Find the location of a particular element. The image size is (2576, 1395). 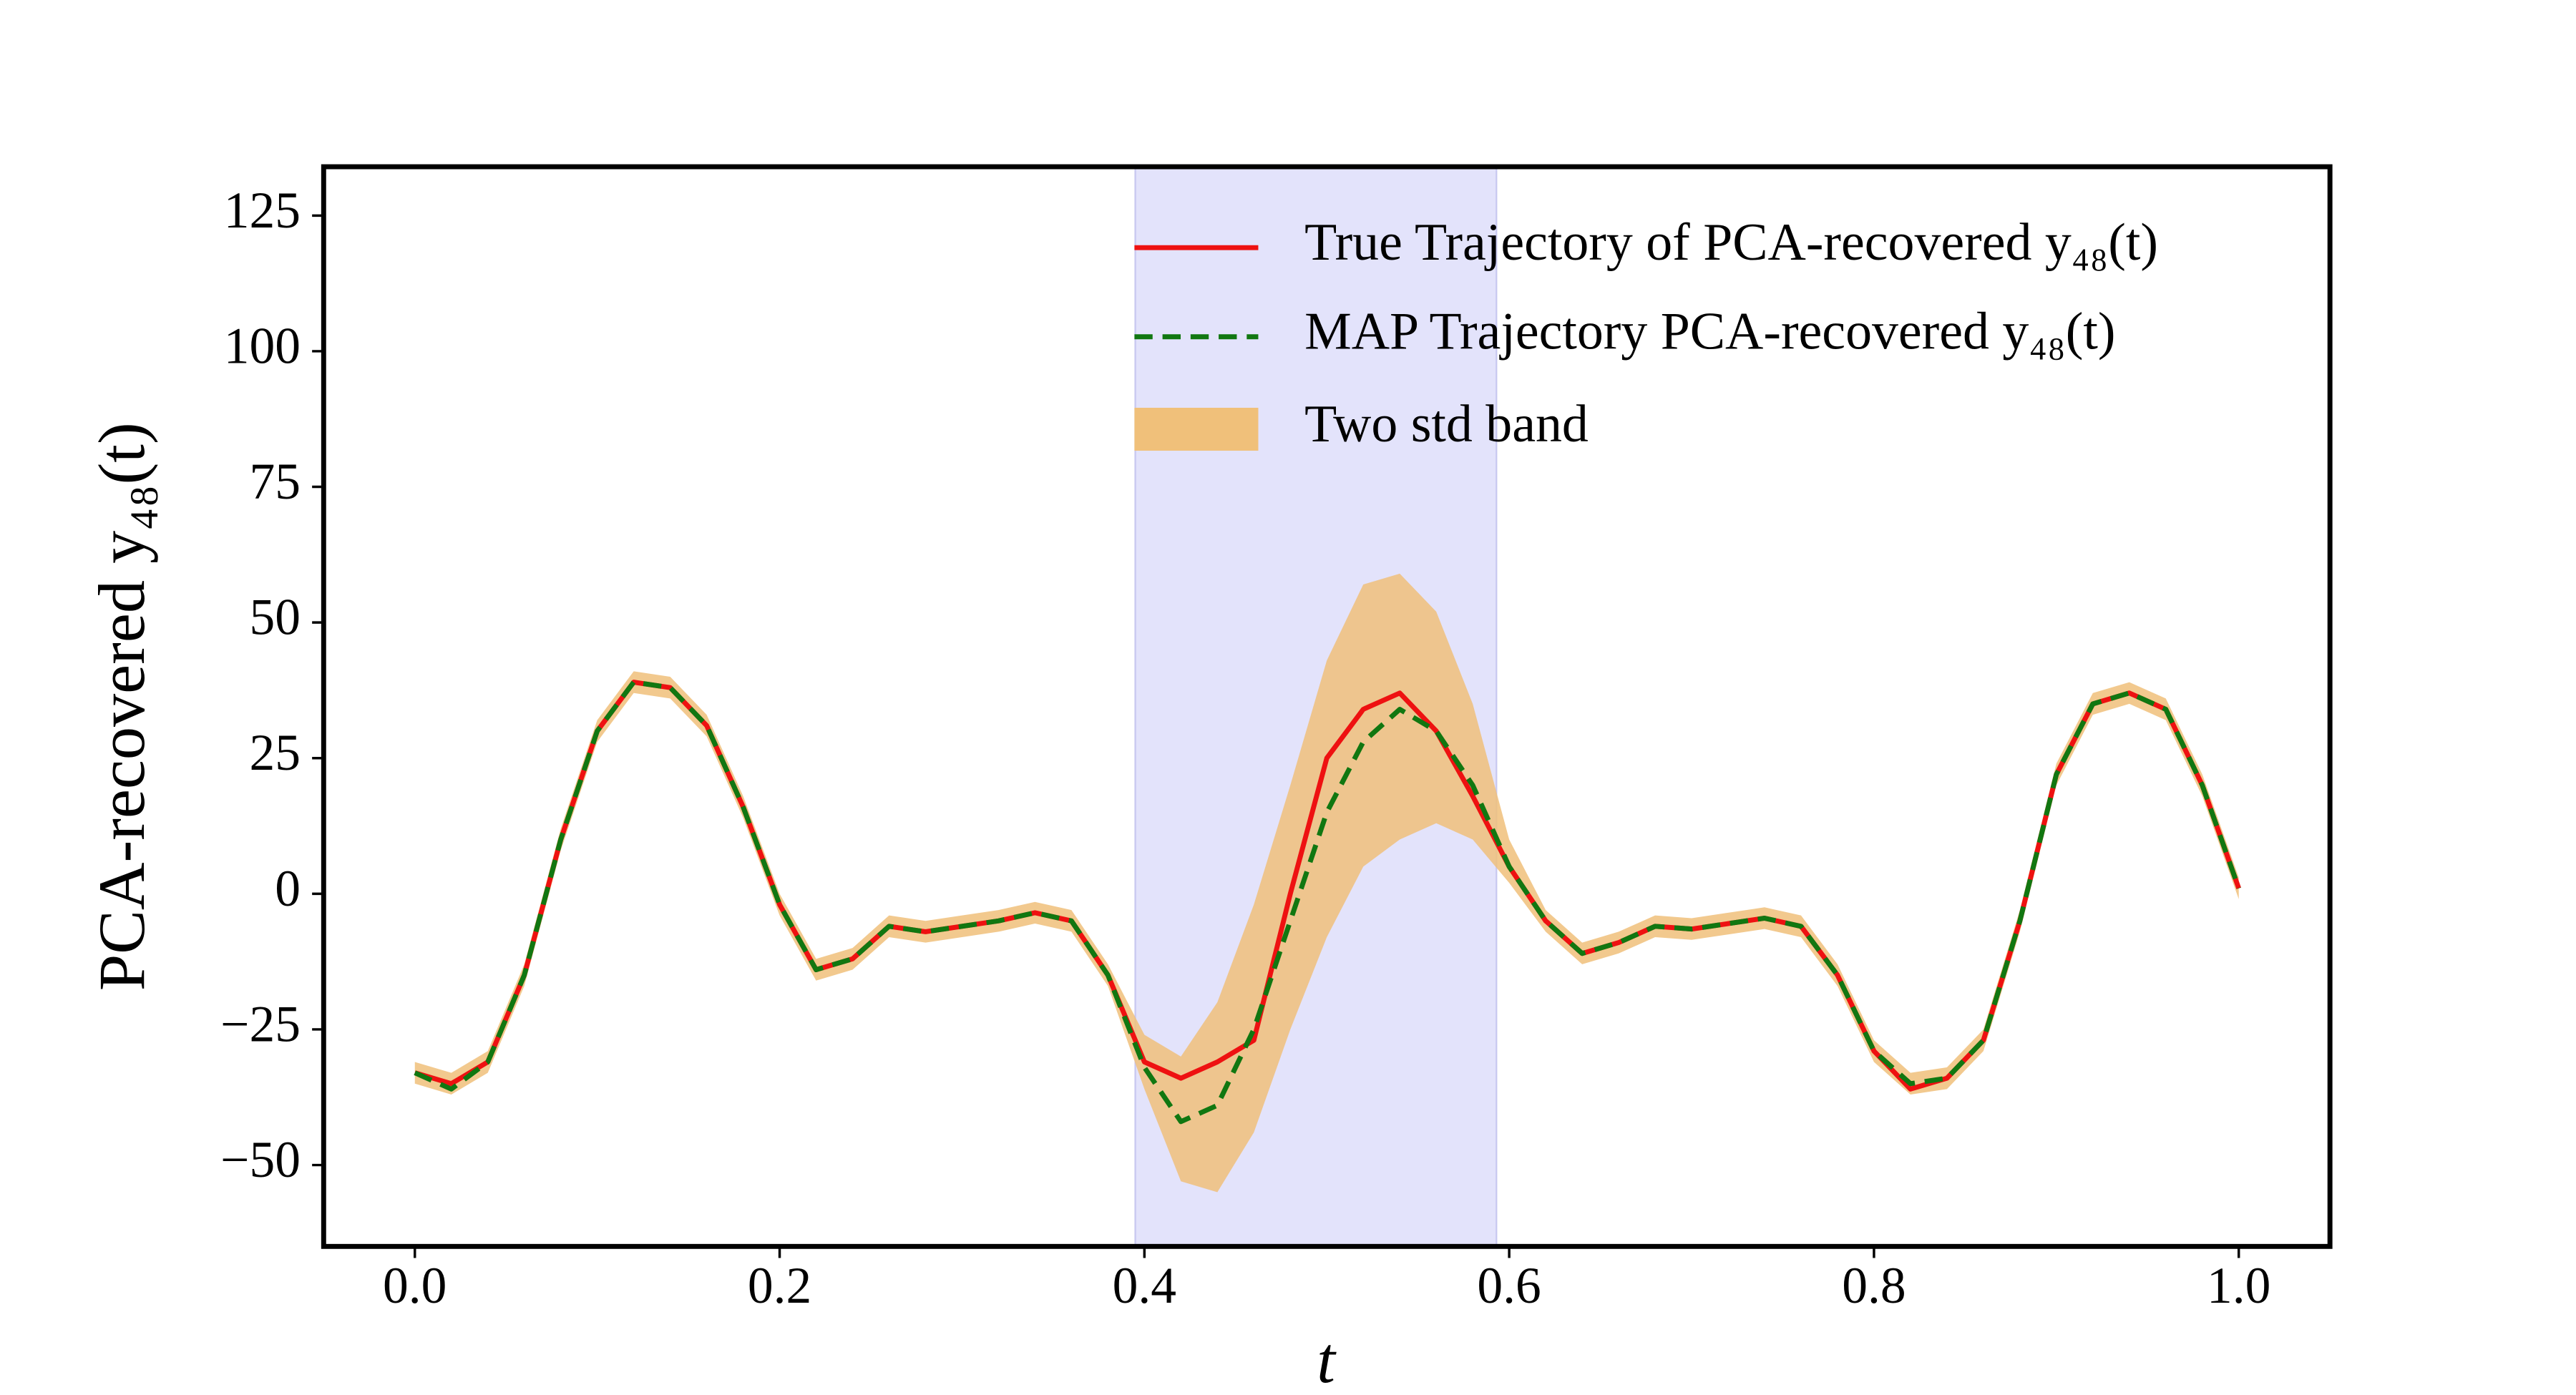

x-tick-label: 0.6 is located at coordinates (1509, 1286).